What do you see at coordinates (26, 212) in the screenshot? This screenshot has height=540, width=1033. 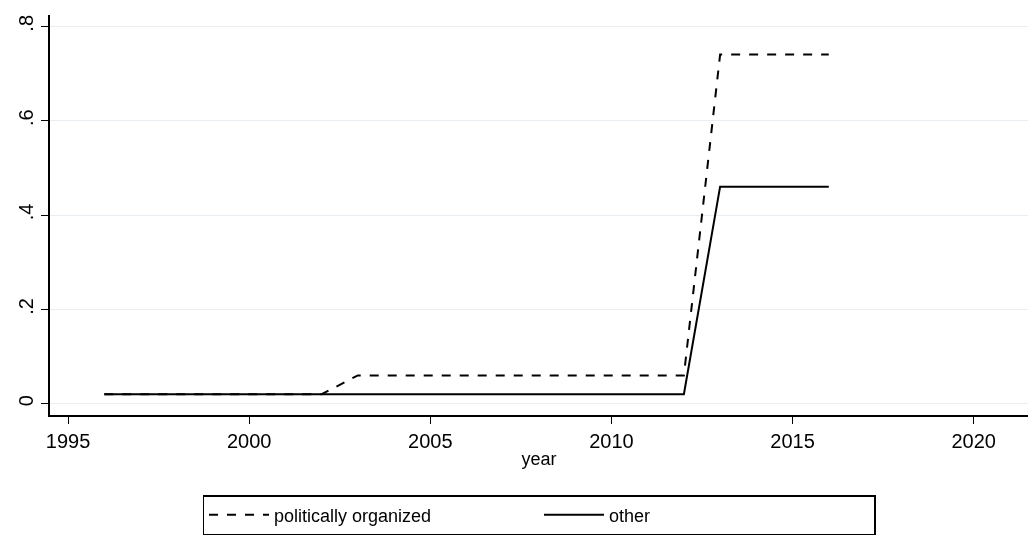 I see `y-tick-label: .4` at bounding box center [26, 212].